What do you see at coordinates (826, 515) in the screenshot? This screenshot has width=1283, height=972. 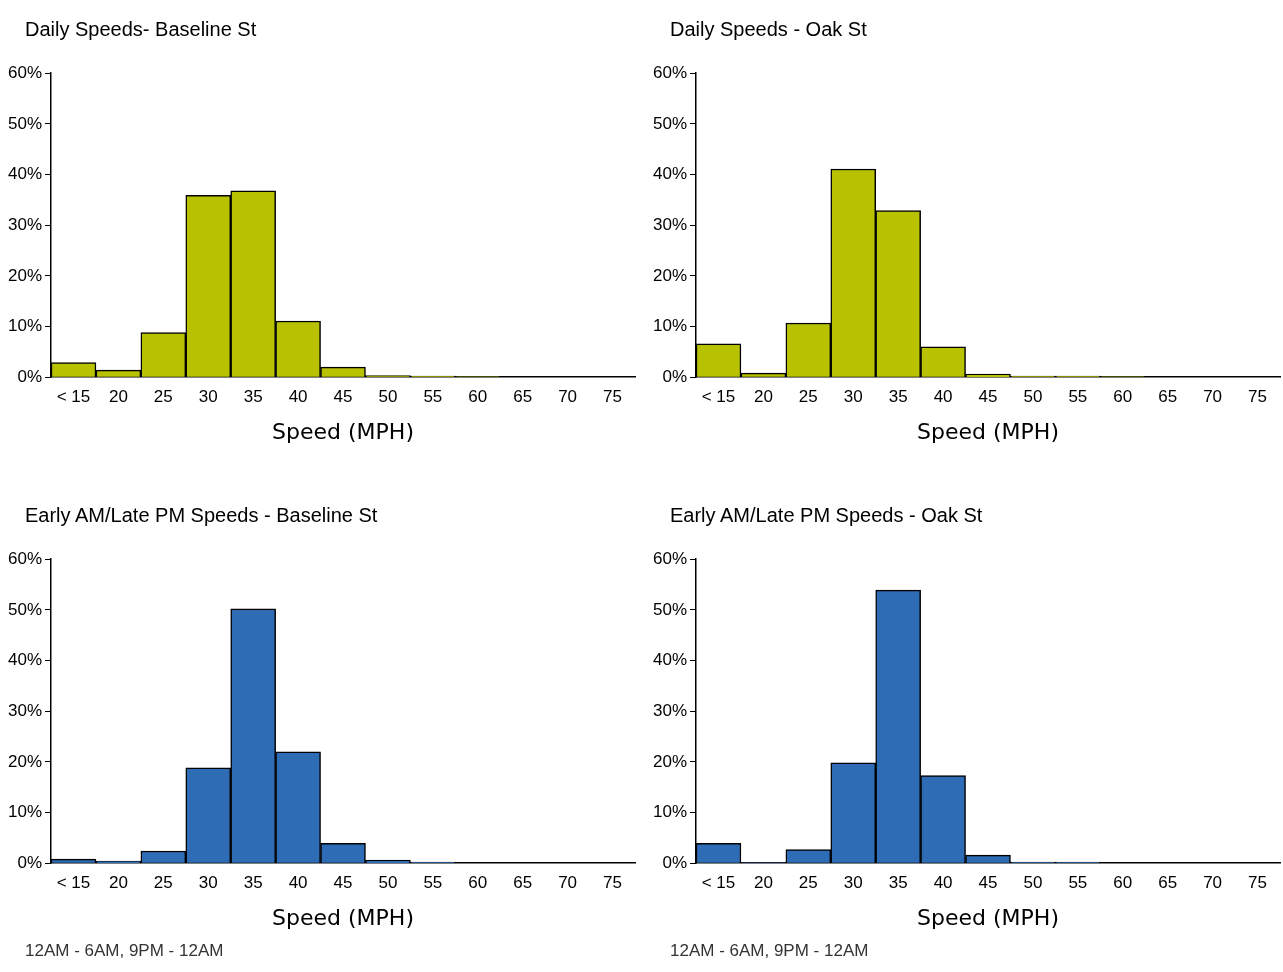 I see `chart-title: Early AM/Late PM Speeds - Oak St` at bounding box center [826, 515].